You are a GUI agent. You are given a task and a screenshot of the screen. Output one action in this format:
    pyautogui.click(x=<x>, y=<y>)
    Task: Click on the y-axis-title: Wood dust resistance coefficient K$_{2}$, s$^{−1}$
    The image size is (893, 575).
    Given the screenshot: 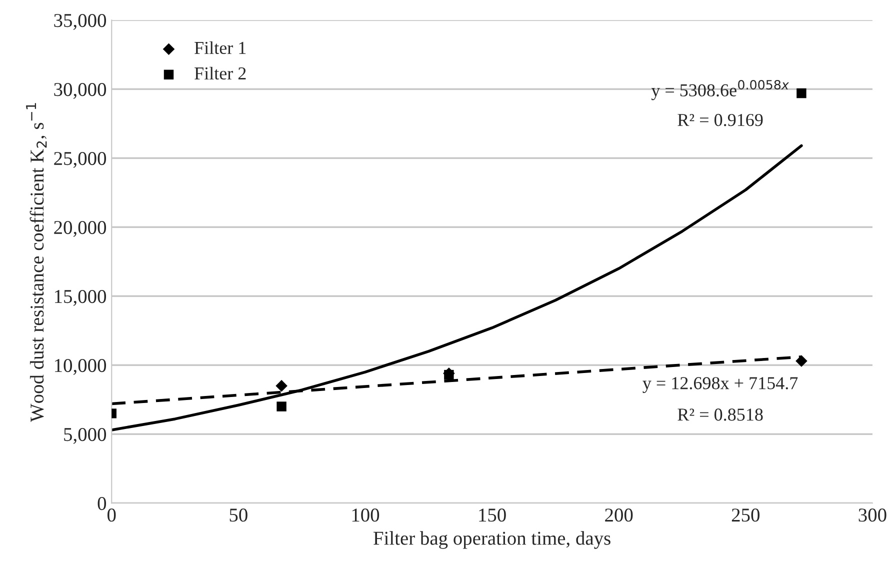 What is the action you would take?
    pyautogui.click(x=36, y=262)
    